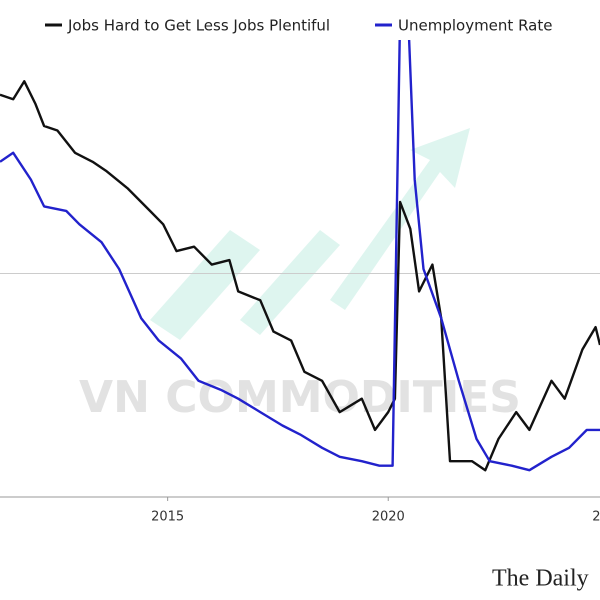 The width and height of the screenshot is (600, 600). I want to click on legend-label: Jobs Hard to Get Less Jobs Plentiful, so click(198, 26).